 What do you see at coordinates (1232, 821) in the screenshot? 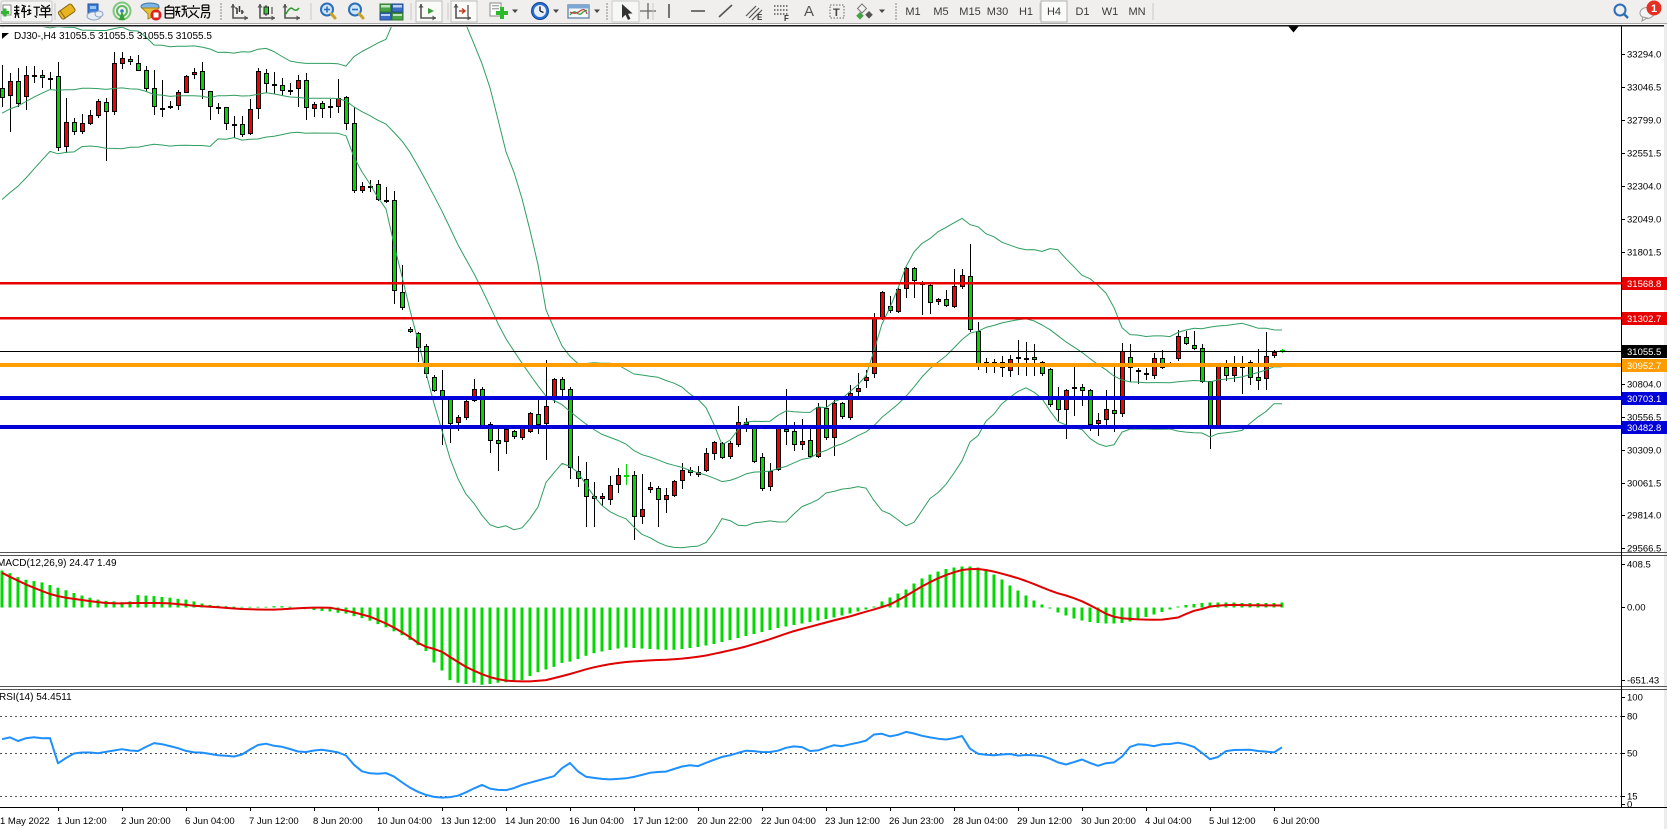
I see `svg-text: 5 Jul 12:00` at bounding box center [1232, 821].